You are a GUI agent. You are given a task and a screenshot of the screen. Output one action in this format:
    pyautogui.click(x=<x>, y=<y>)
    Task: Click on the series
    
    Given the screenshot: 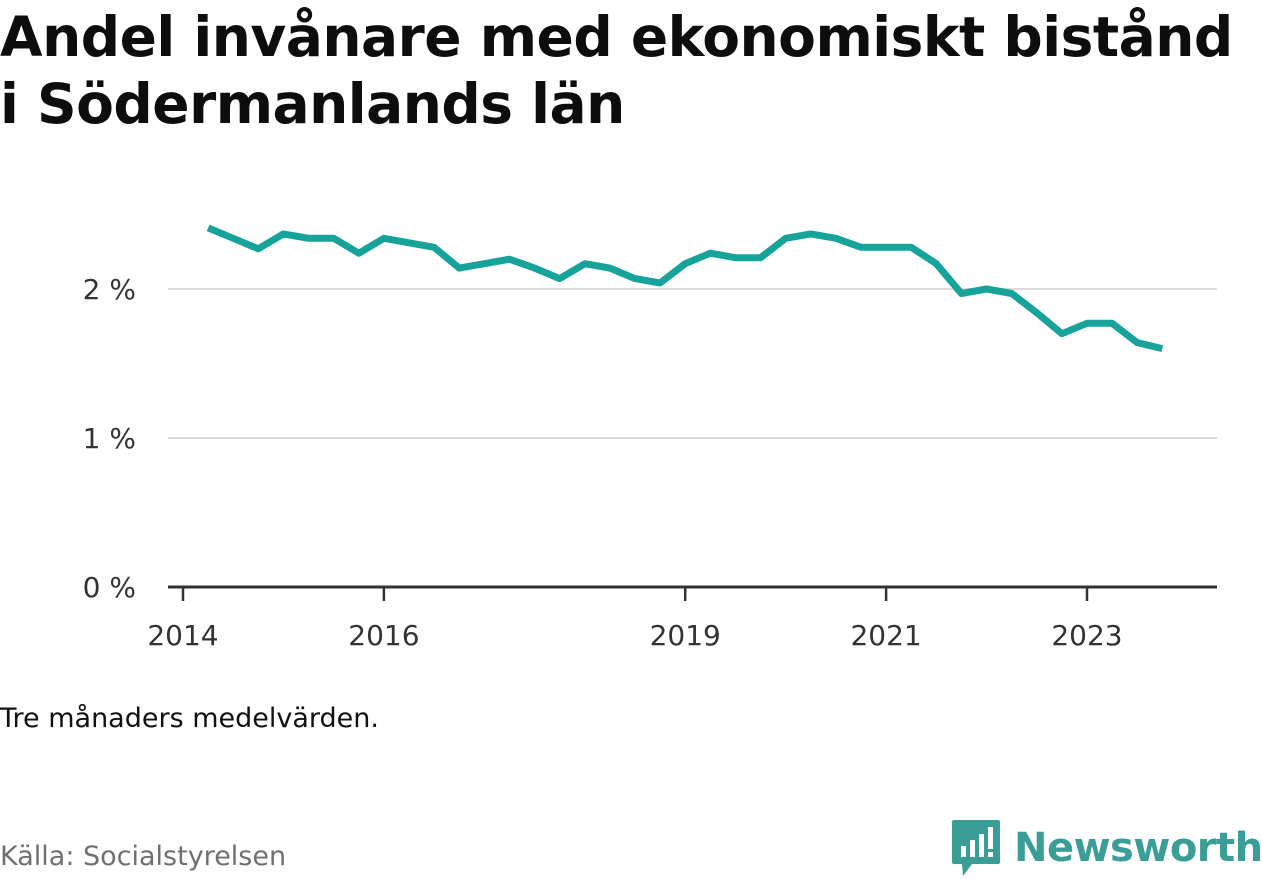 What is the action you would take?
    pyautogui.click(x=685, y=288)
    